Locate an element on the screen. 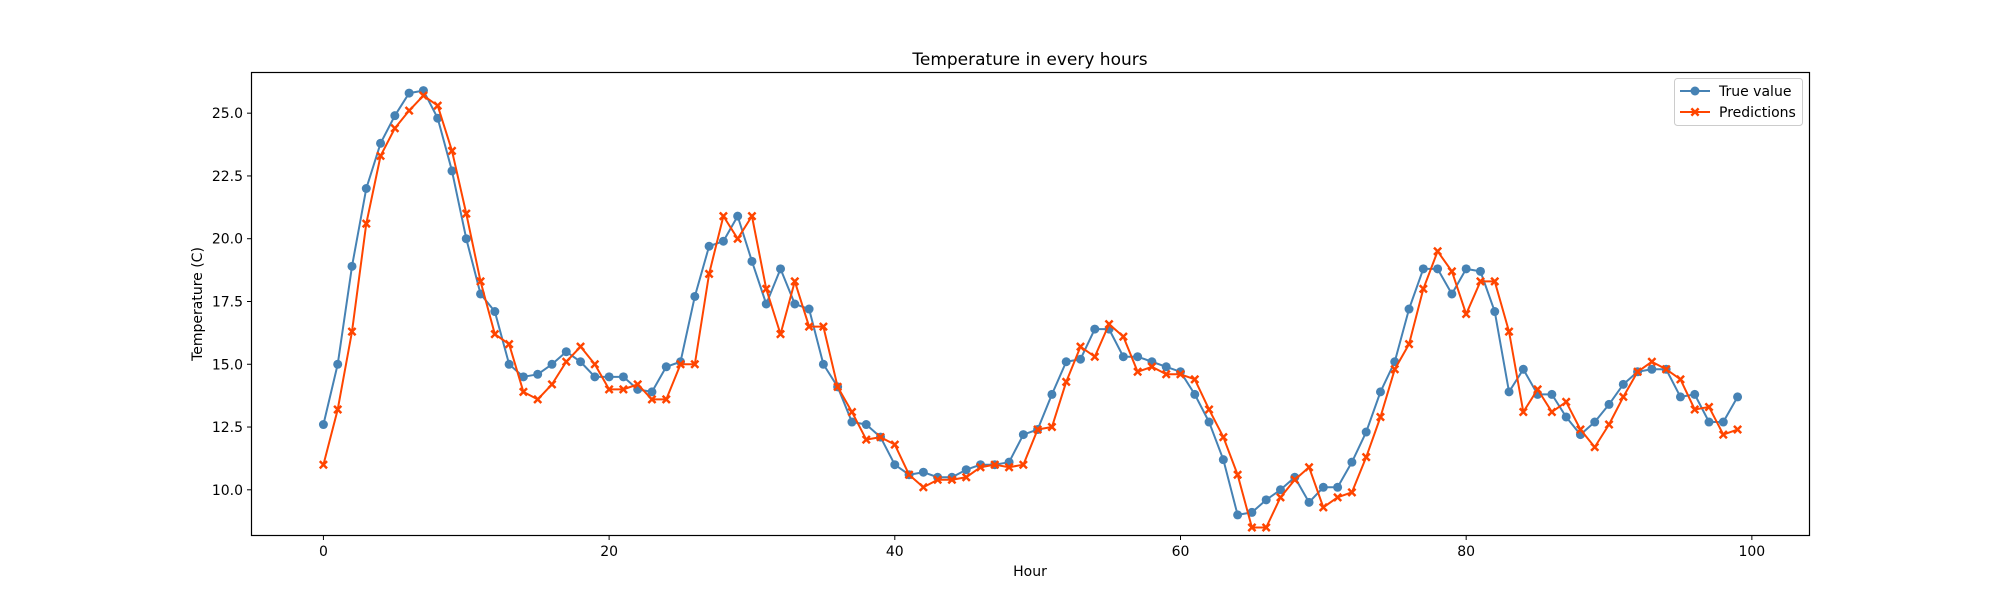 The image size is (2000, 600). legend-label-true-value: True value is located at coordinates (1754, 92).